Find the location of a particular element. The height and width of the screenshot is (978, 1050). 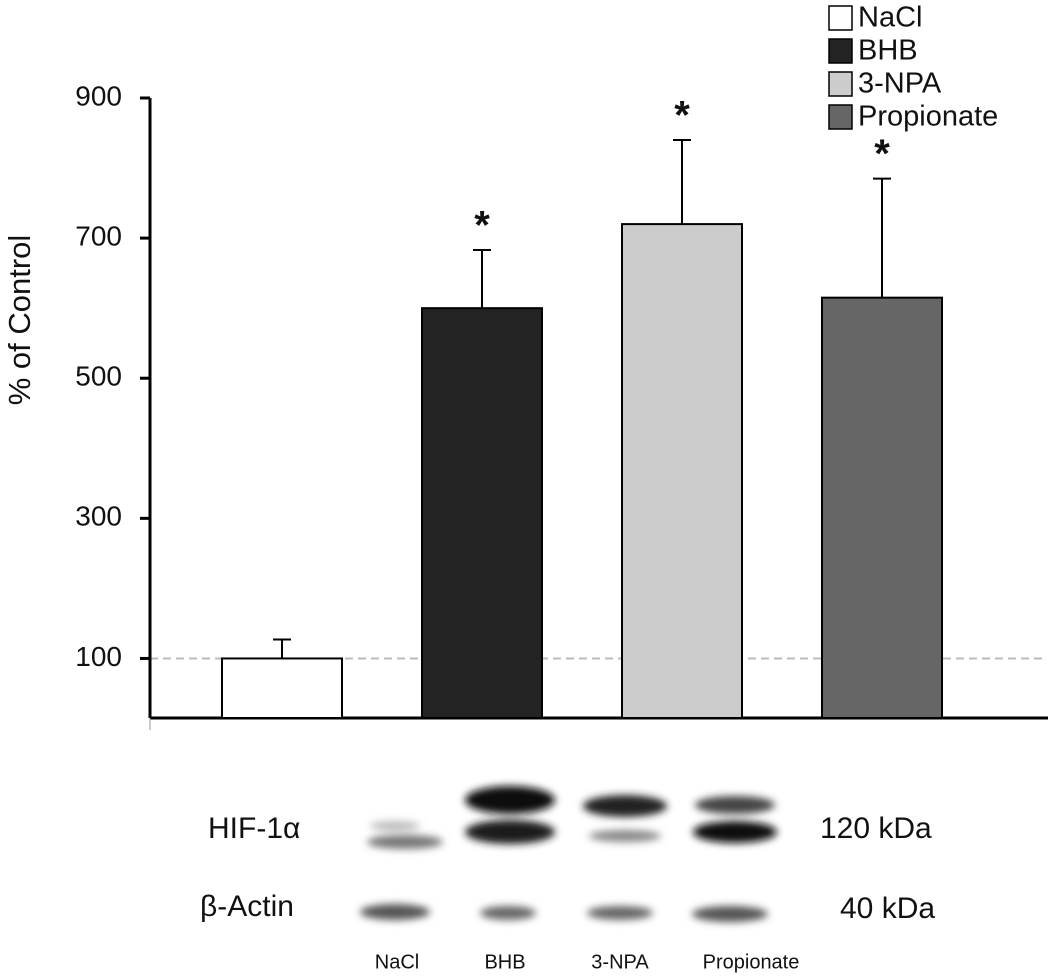

y-tick-label: 700 is located at coordinates (98, 236).